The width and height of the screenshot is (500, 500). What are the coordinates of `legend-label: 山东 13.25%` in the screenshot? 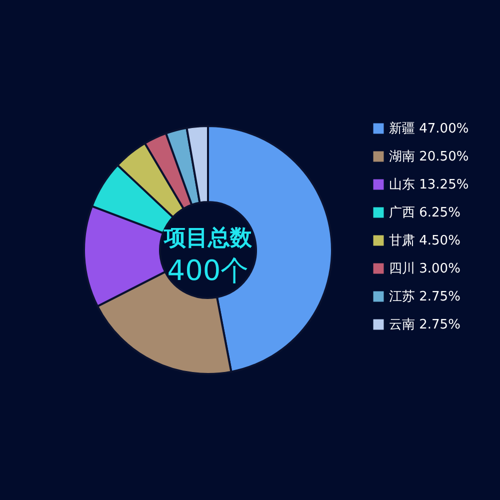 It's located at (429, 185).